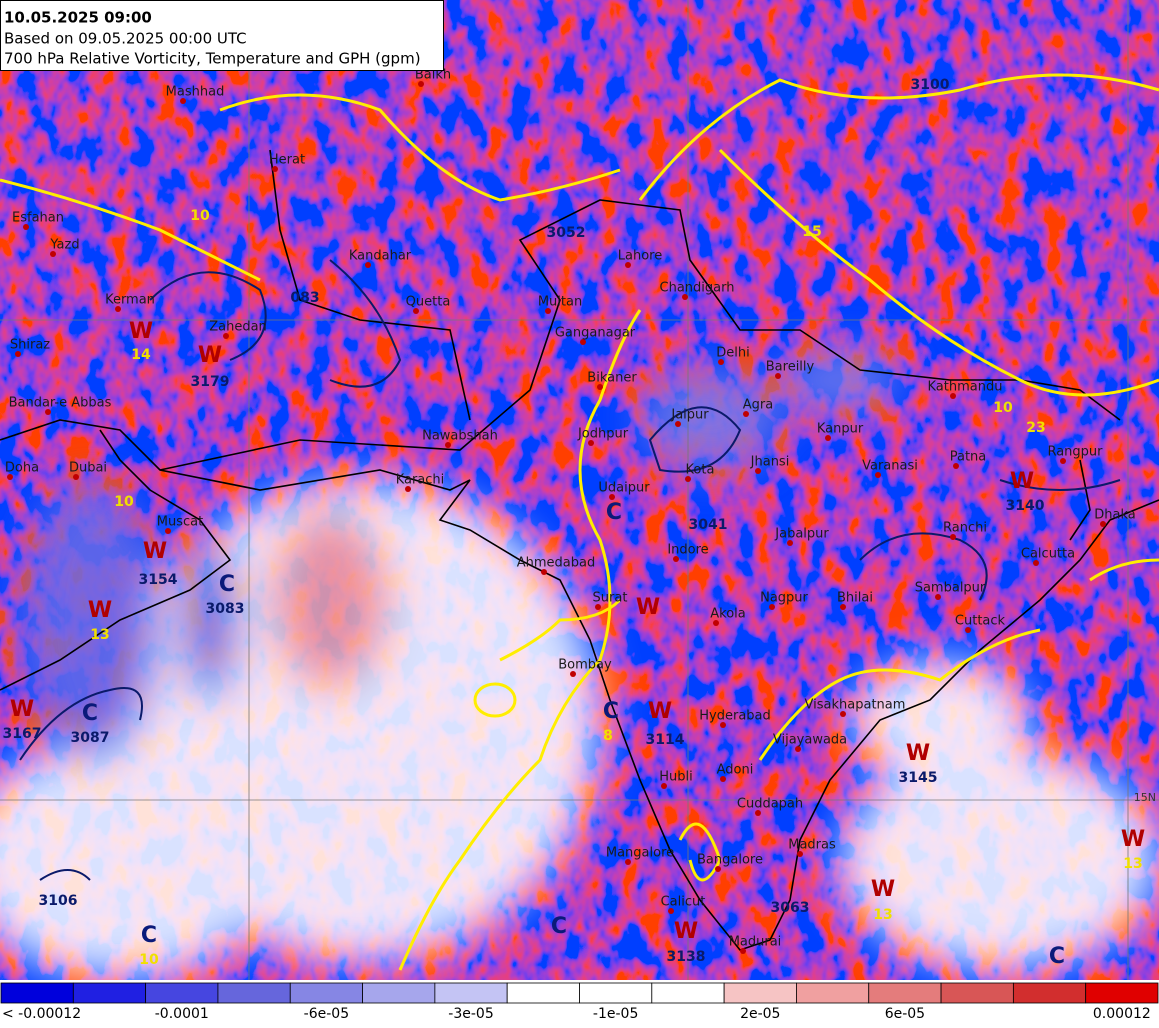 Image resolution: width=1159 pixels, height=1028 pixels. What do you see at coordinates (420, 480) in the screenshot?
I see `city-label: Karachi` at bounding box center [420, 480].